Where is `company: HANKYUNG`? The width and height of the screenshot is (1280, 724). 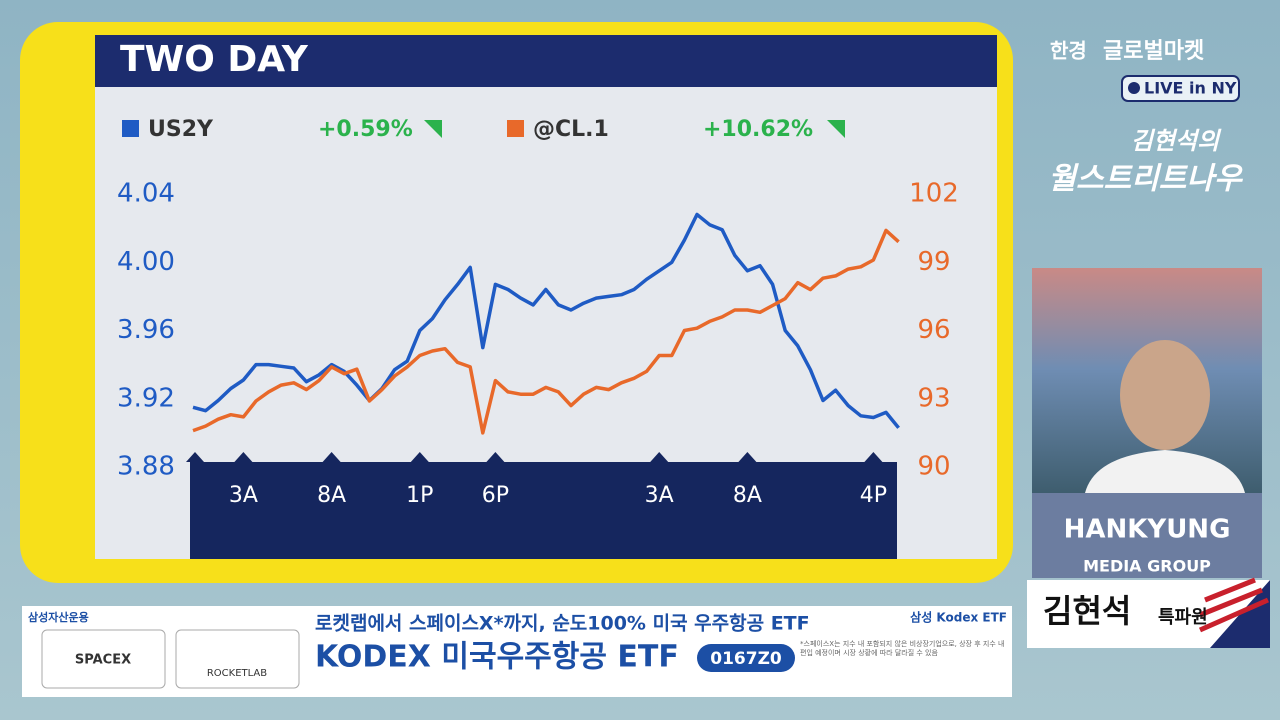 company: HANKYUNG is located at coordinates (1147, 530).